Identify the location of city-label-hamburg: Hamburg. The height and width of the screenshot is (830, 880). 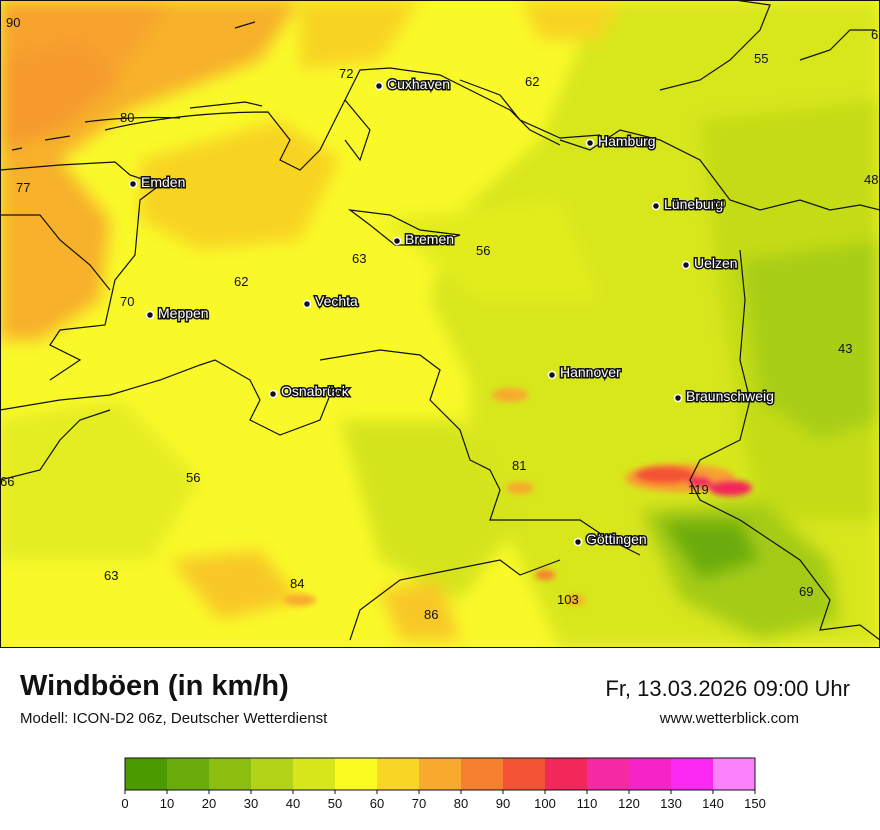
(627, 141).